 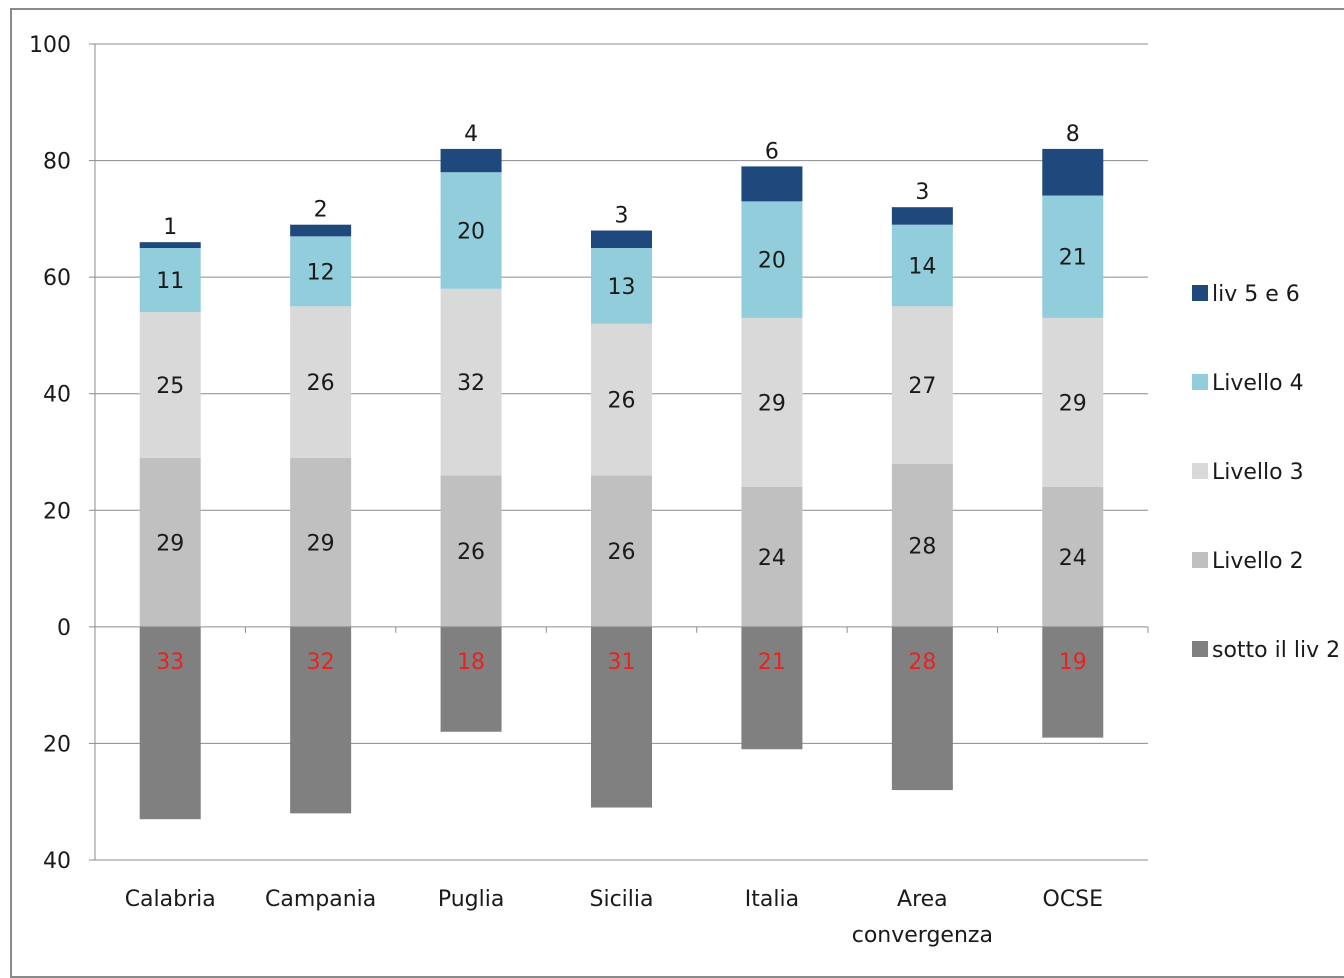 I want to click on legend-label: sotto il liv 2, so click(x=1276, y=650).